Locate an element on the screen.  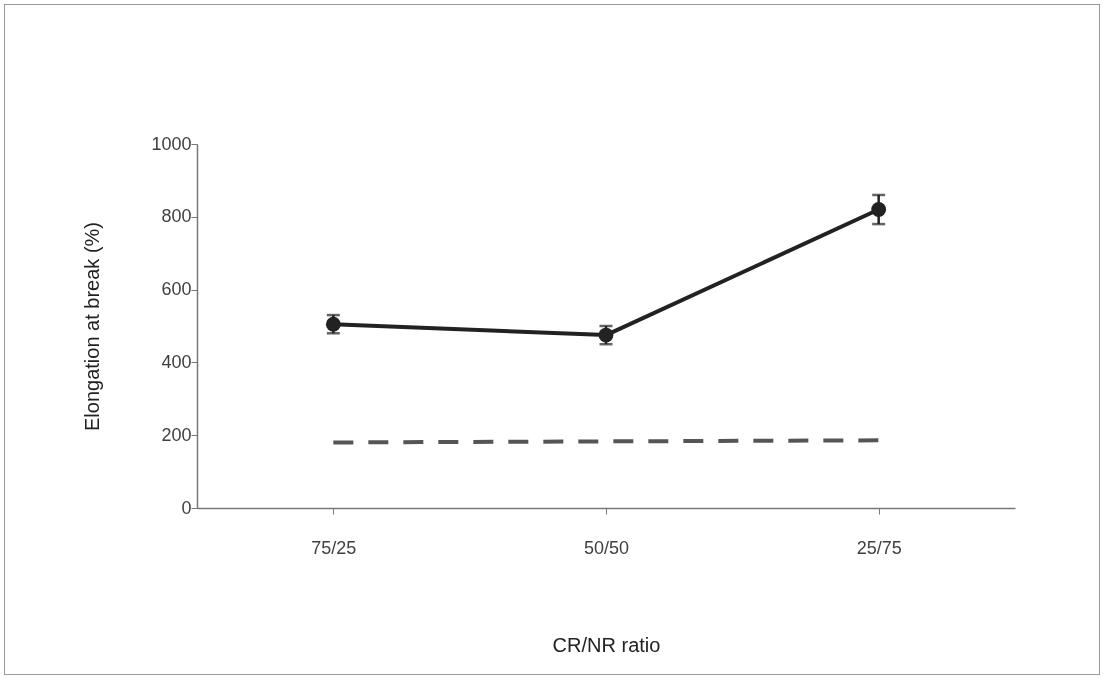
x-tick-label: 25/75 is located at coordinates (879, 547).